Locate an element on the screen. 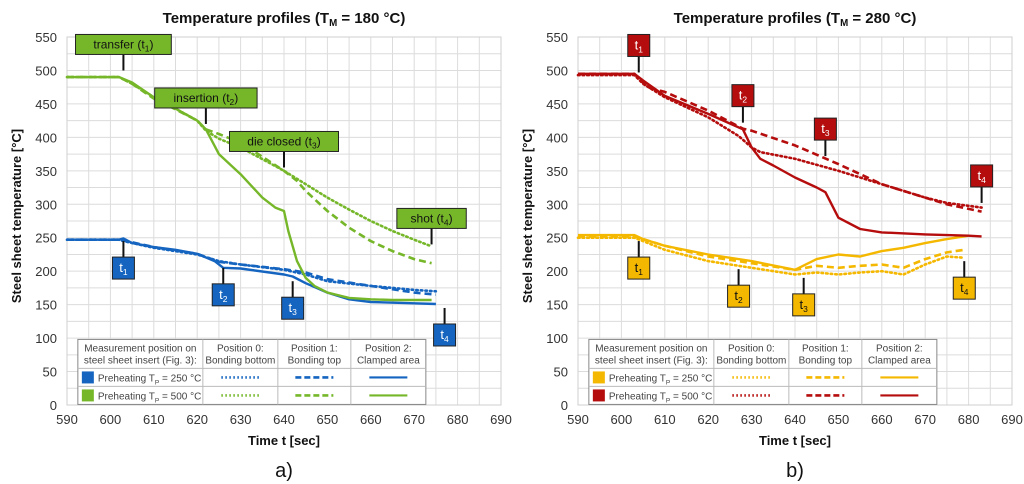 Image resolution: width=1024 pixels, height=484 pixels. y-tick-label: 500 is located at coordinates (46, 70).